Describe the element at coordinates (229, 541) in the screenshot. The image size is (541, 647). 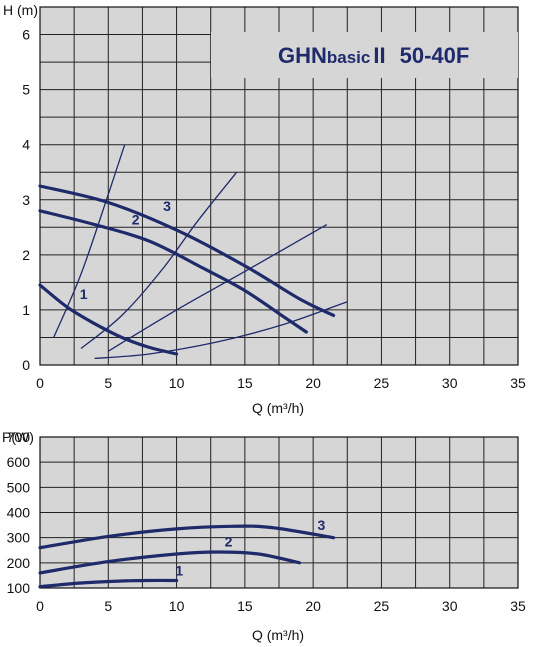
I see `power-curve-label-2: 2` at that location.